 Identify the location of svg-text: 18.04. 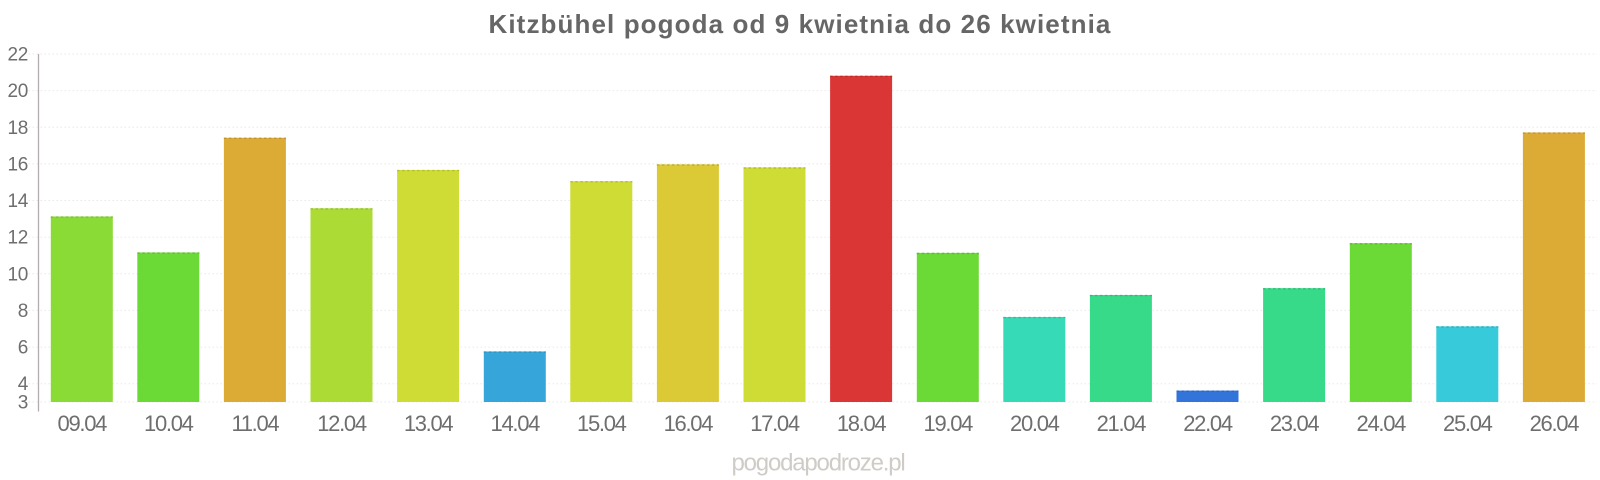
(862, 423).